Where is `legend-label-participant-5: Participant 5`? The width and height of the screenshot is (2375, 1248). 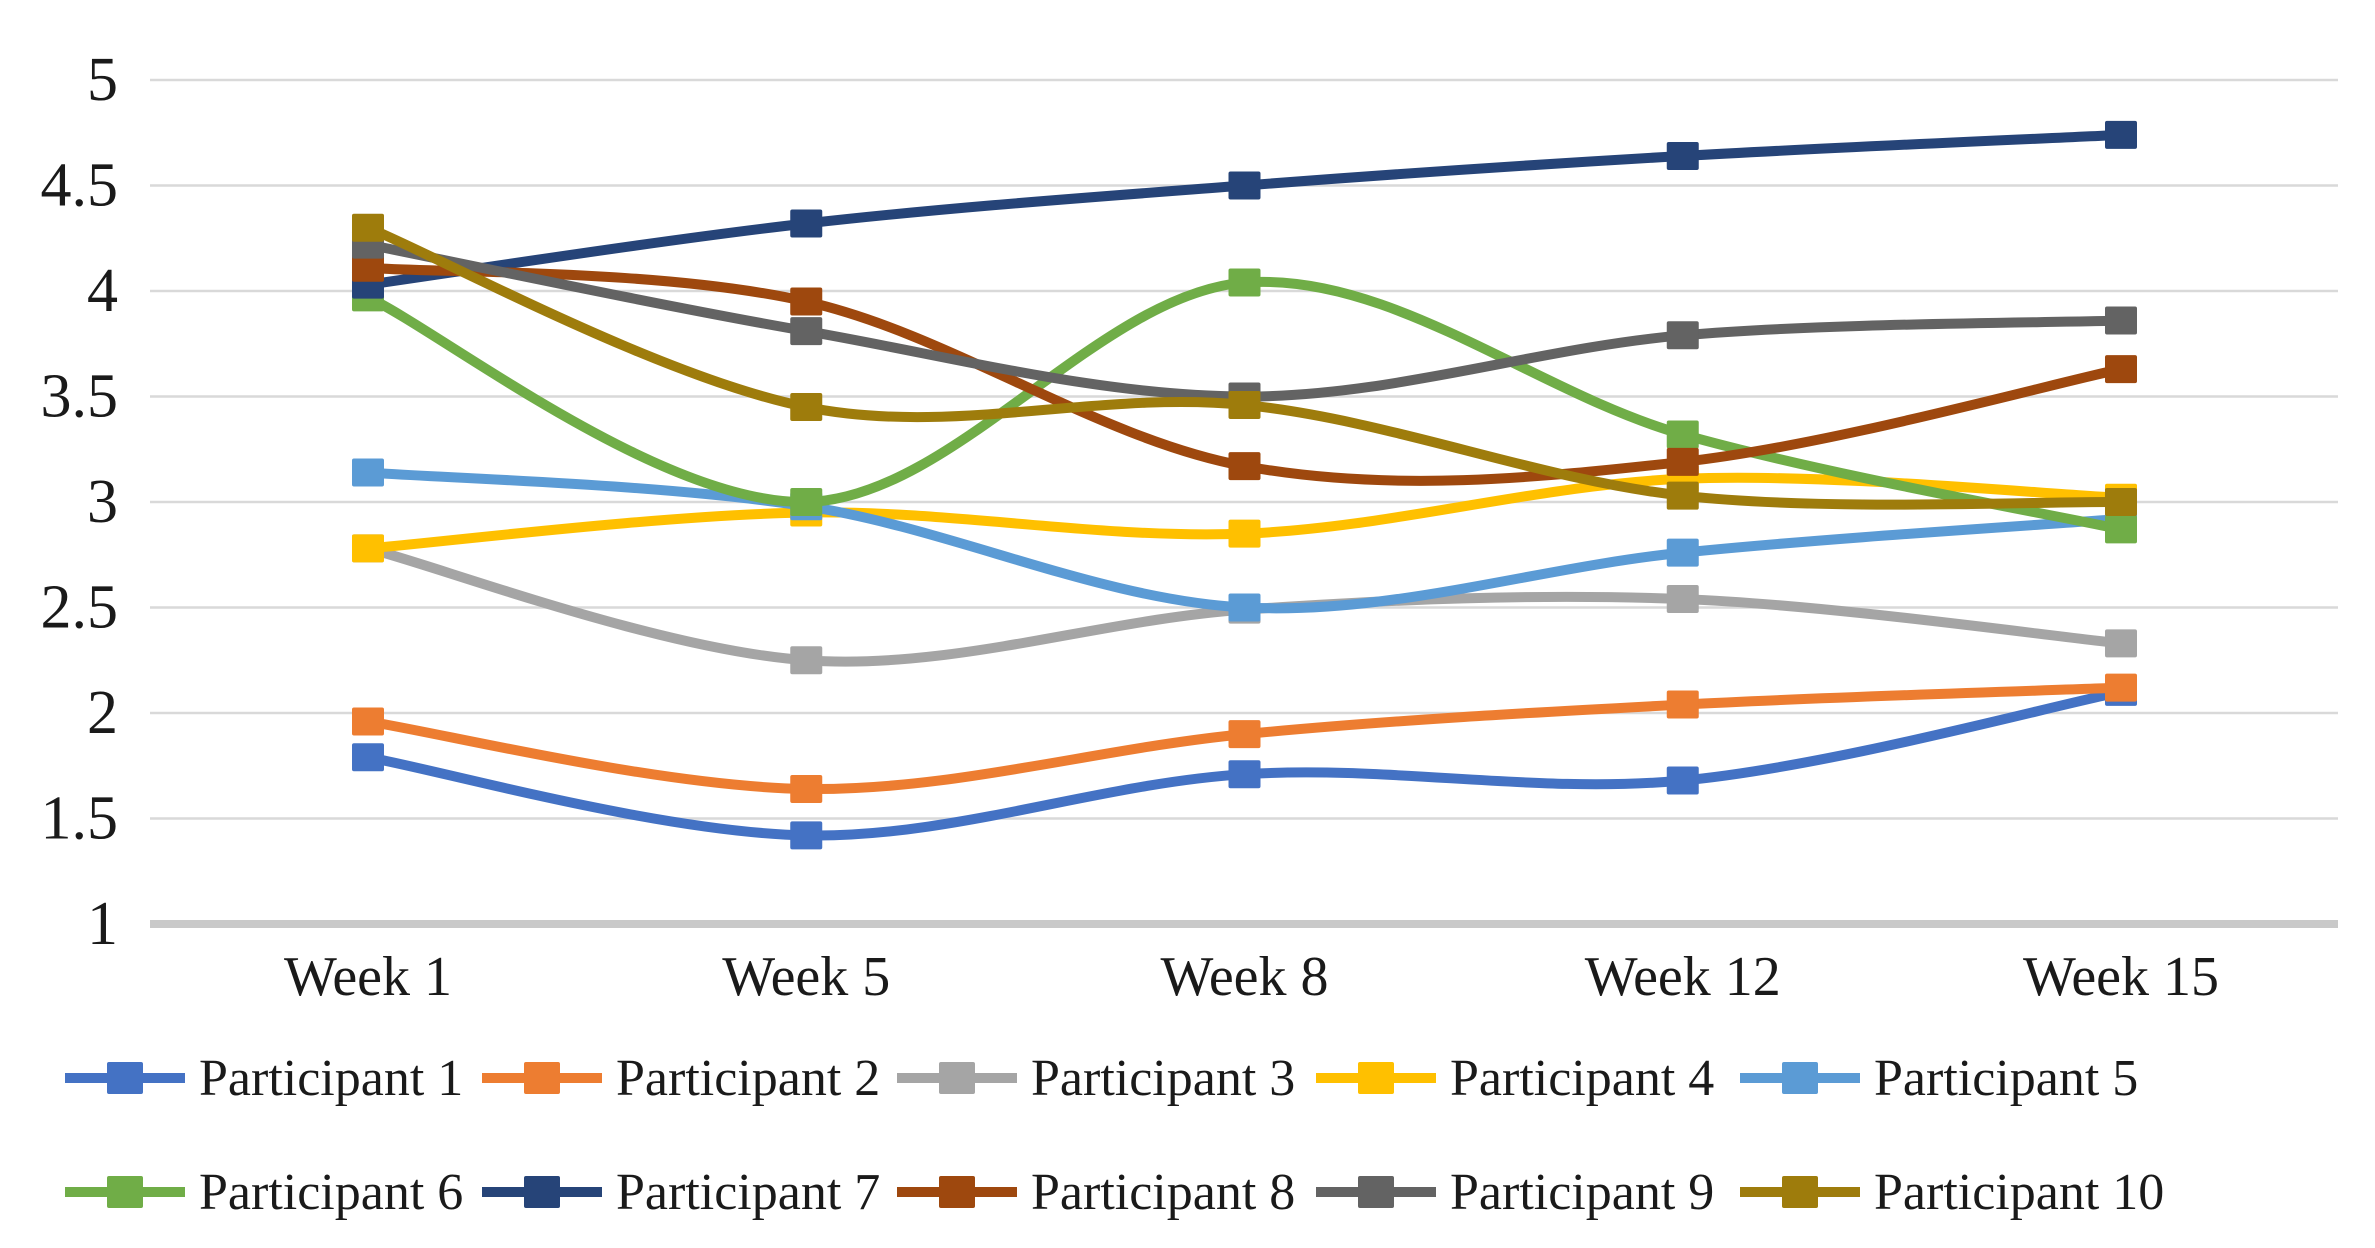
legend-label-participant-5: Participant 5 is located at coordinates (2006, 1078).